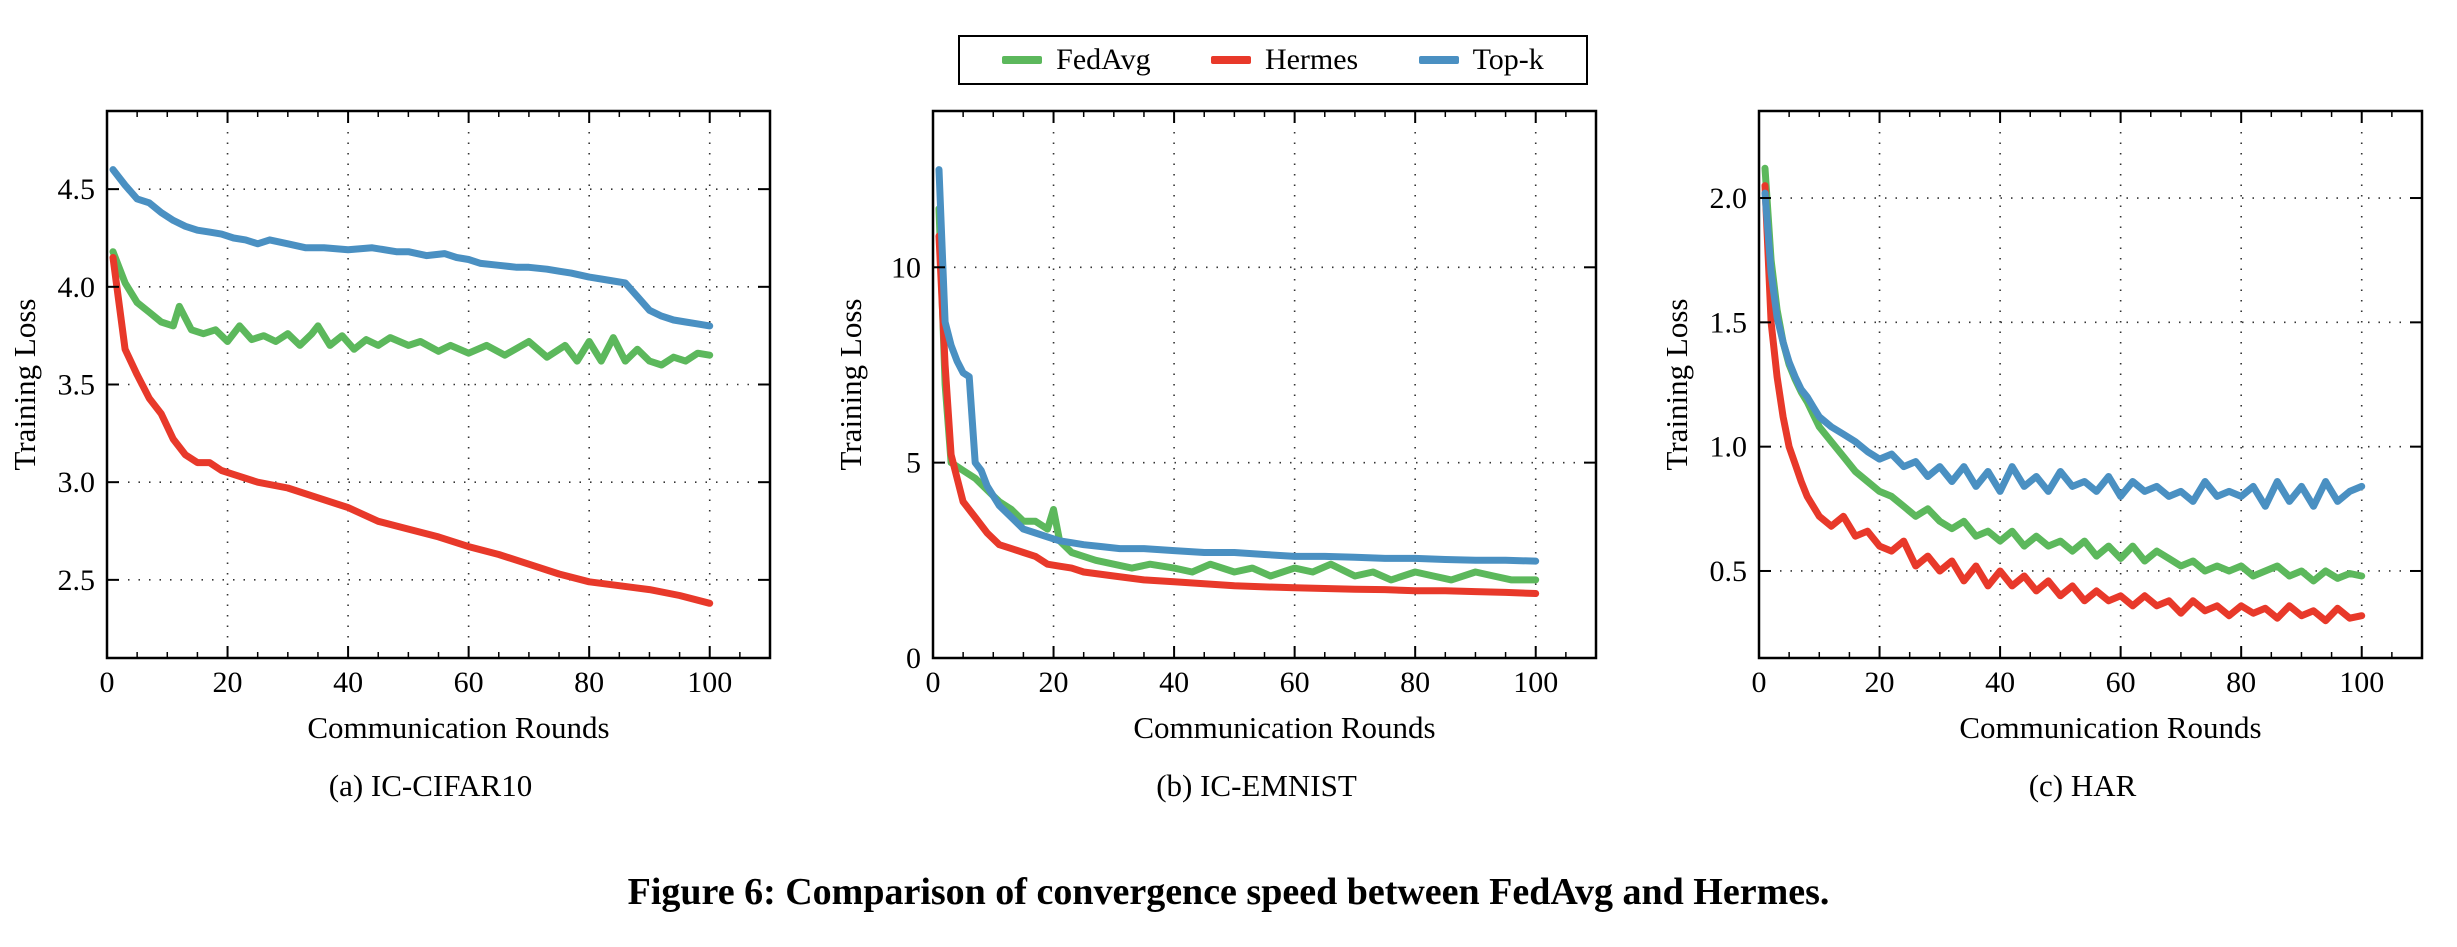 The width and height of the screenshot is (2457, 947). What do you see at coordinates (77, 287) in the screenshot?
I see `y-tick-label: 4.0` at bounding box center [77, 287].